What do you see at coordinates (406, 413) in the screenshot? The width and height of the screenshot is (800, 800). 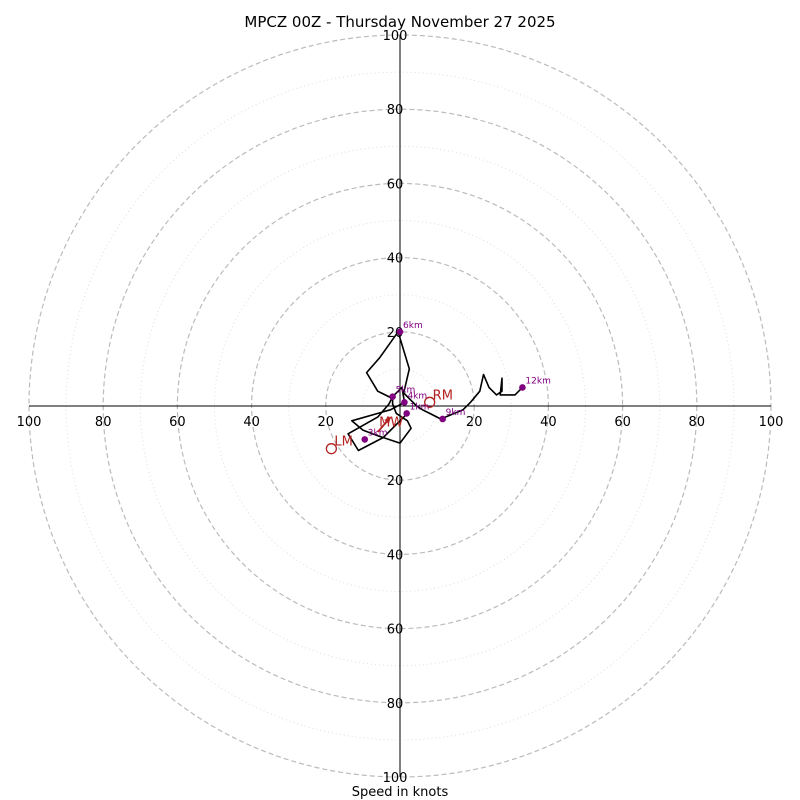 I see `height-marker-1km` at bounding box center [406, 413].